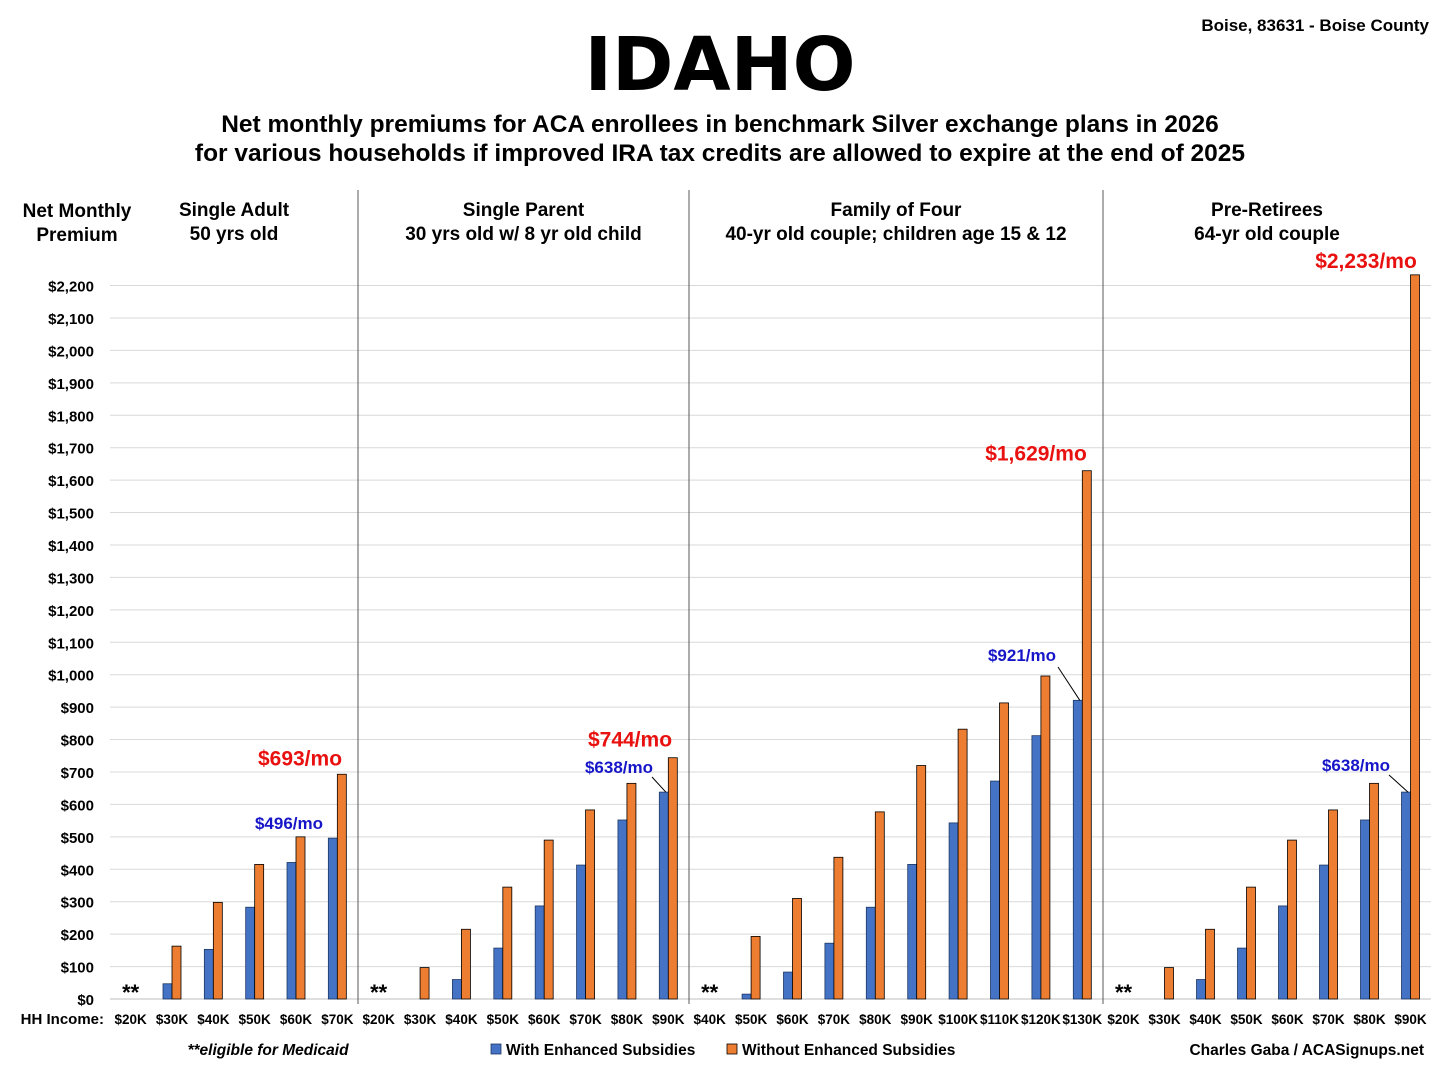 This screenshot has width=1441, height=1070. I want to click on y-tick-label: $500, so click(77, 838).